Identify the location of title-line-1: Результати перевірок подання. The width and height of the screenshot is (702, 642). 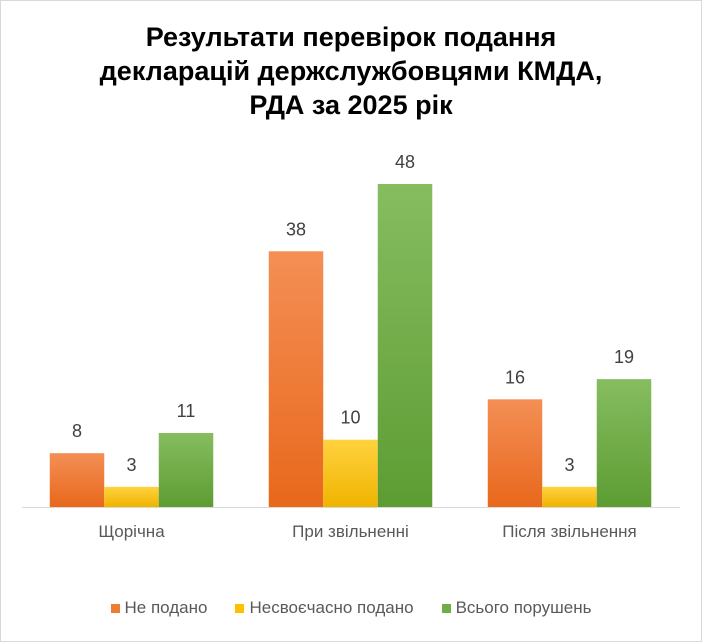
(351, 37).